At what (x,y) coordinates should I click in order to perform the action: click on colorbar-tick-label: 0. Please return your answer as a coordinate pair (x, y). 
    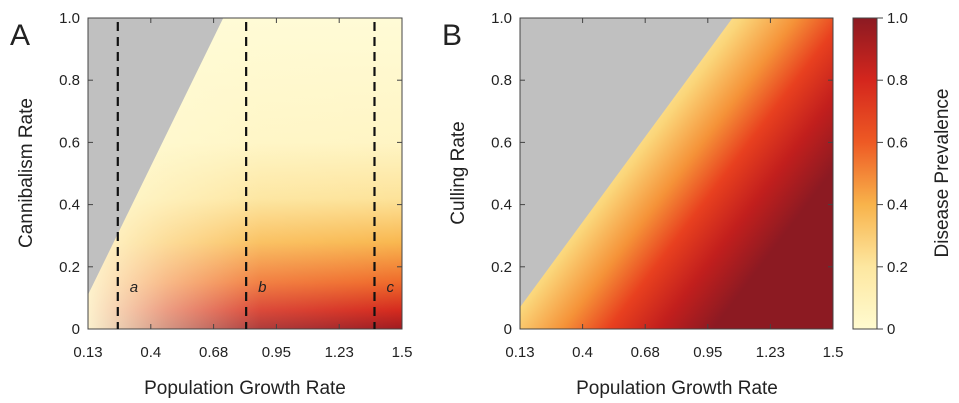
    Looking at the image, I should click on (891, 329).